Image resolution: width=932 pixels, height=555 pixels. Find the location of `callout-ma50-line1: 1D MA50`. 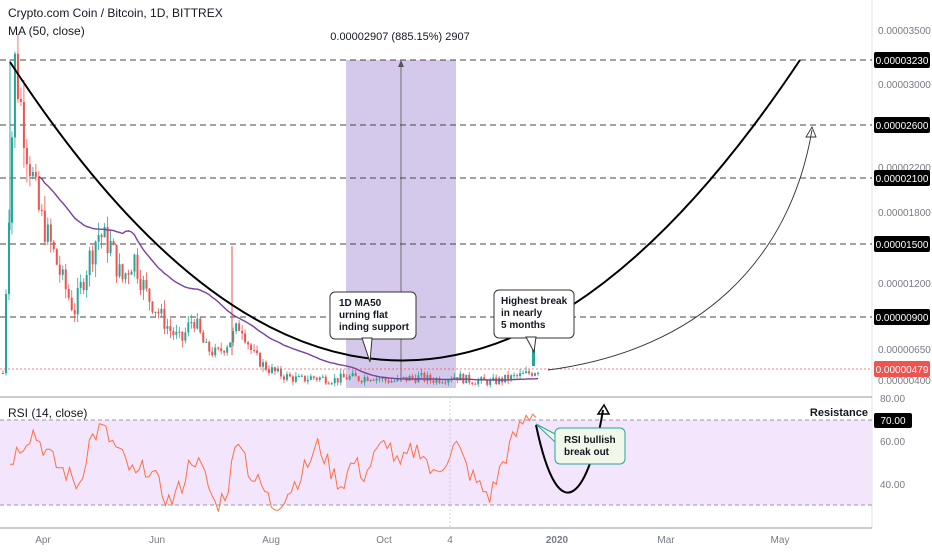

callout-ma50-line1: 1D MA50 is located at coordinates (360, 303).